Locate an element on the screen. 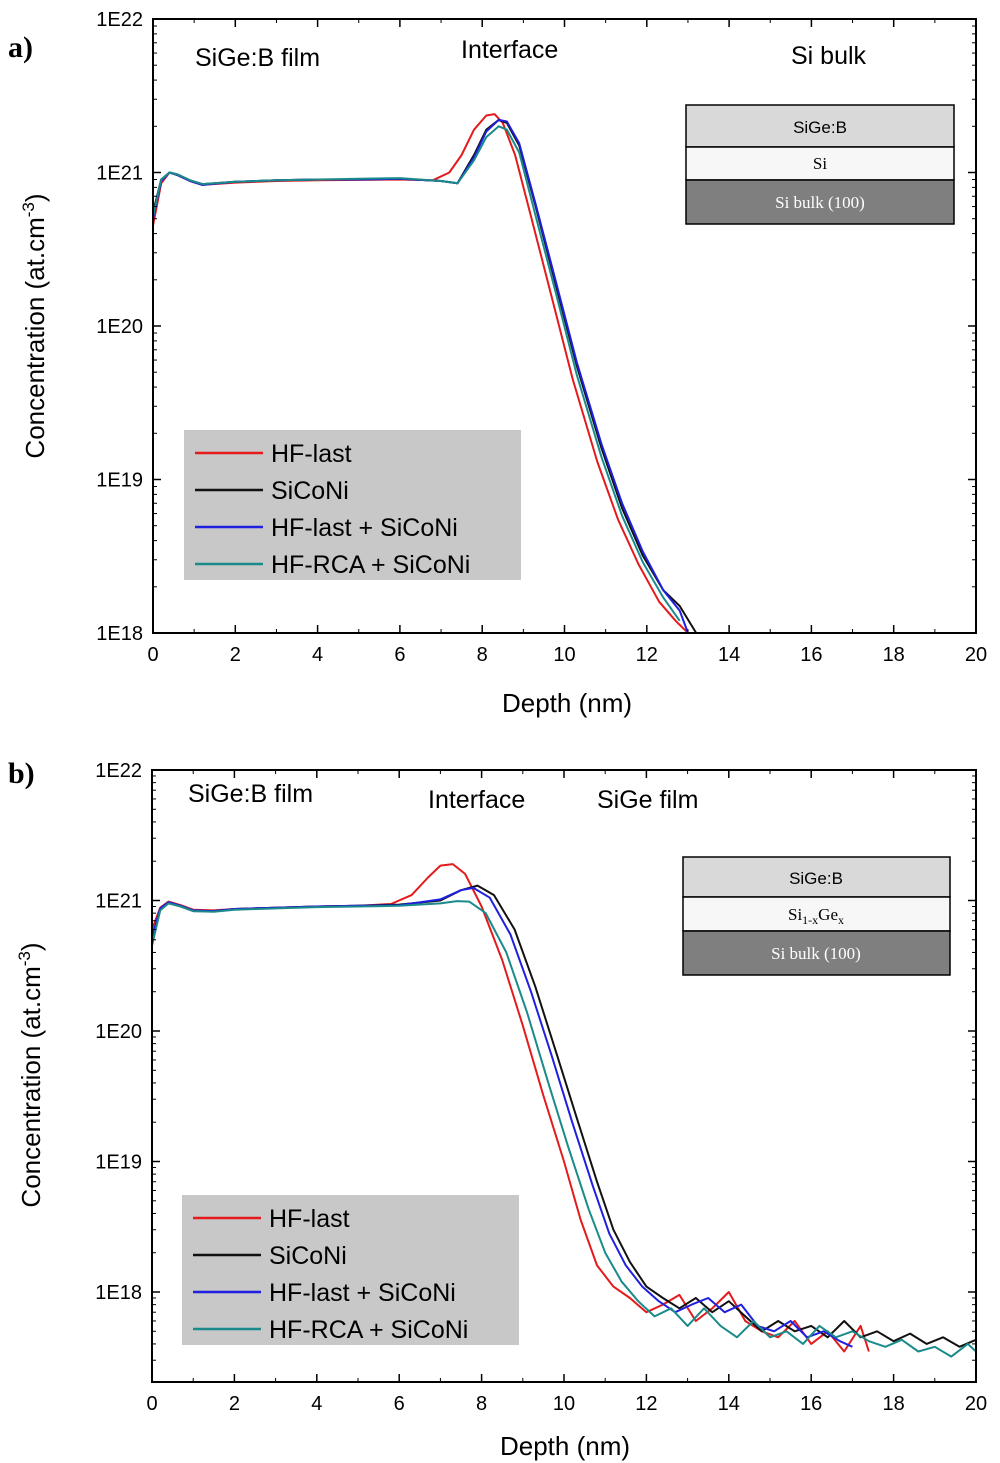 This screenshot has height=1463, width=1000. panel-b-layer-stack: SiGe:B Si1-xGex Si bulk (100) is located at coordinates (816, 916).